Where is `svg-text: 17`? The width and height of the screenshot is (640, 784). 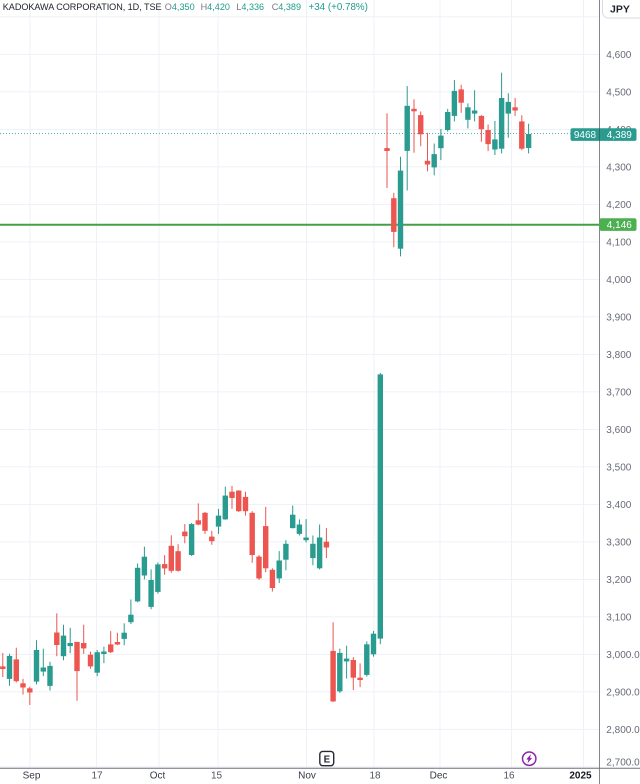
svg-text: 17 is located at coordinates (97, 776).